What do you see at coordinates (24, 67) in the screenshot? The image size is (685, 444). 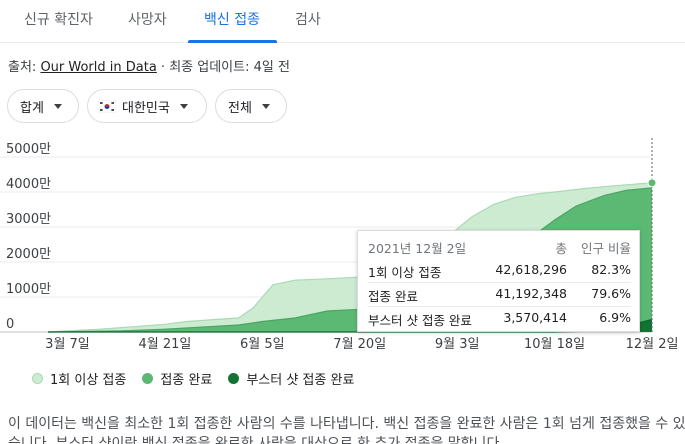 I see `source-prefix: 출처:` at bounding box center [24, 67].